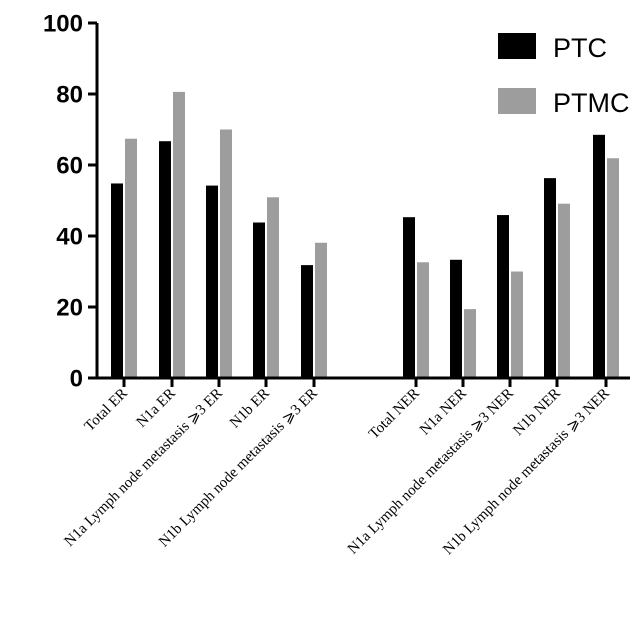 The width and height of the screenshot is (640, 629). Describe the element at coordinates (69, 166) in the screenshot. I see `y-tick-label: 60` at that location.